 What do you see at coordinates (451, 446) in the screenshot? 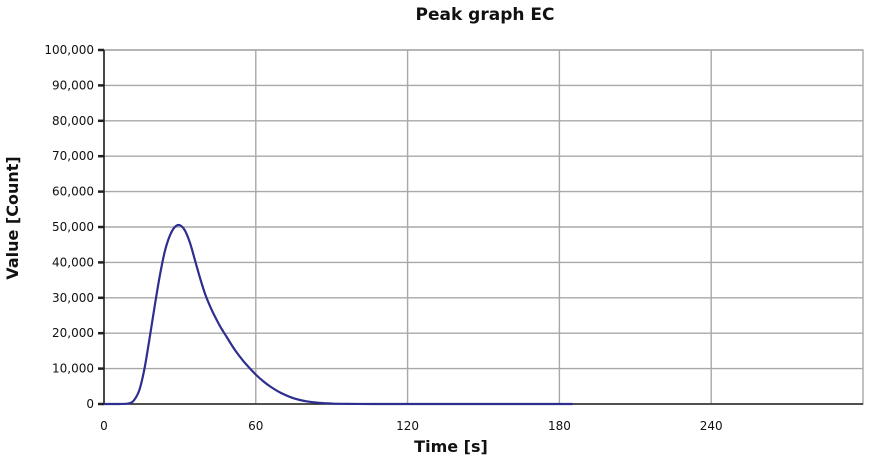
I see `x-axis-label: Time [s]` at bounding box center [451, 446].